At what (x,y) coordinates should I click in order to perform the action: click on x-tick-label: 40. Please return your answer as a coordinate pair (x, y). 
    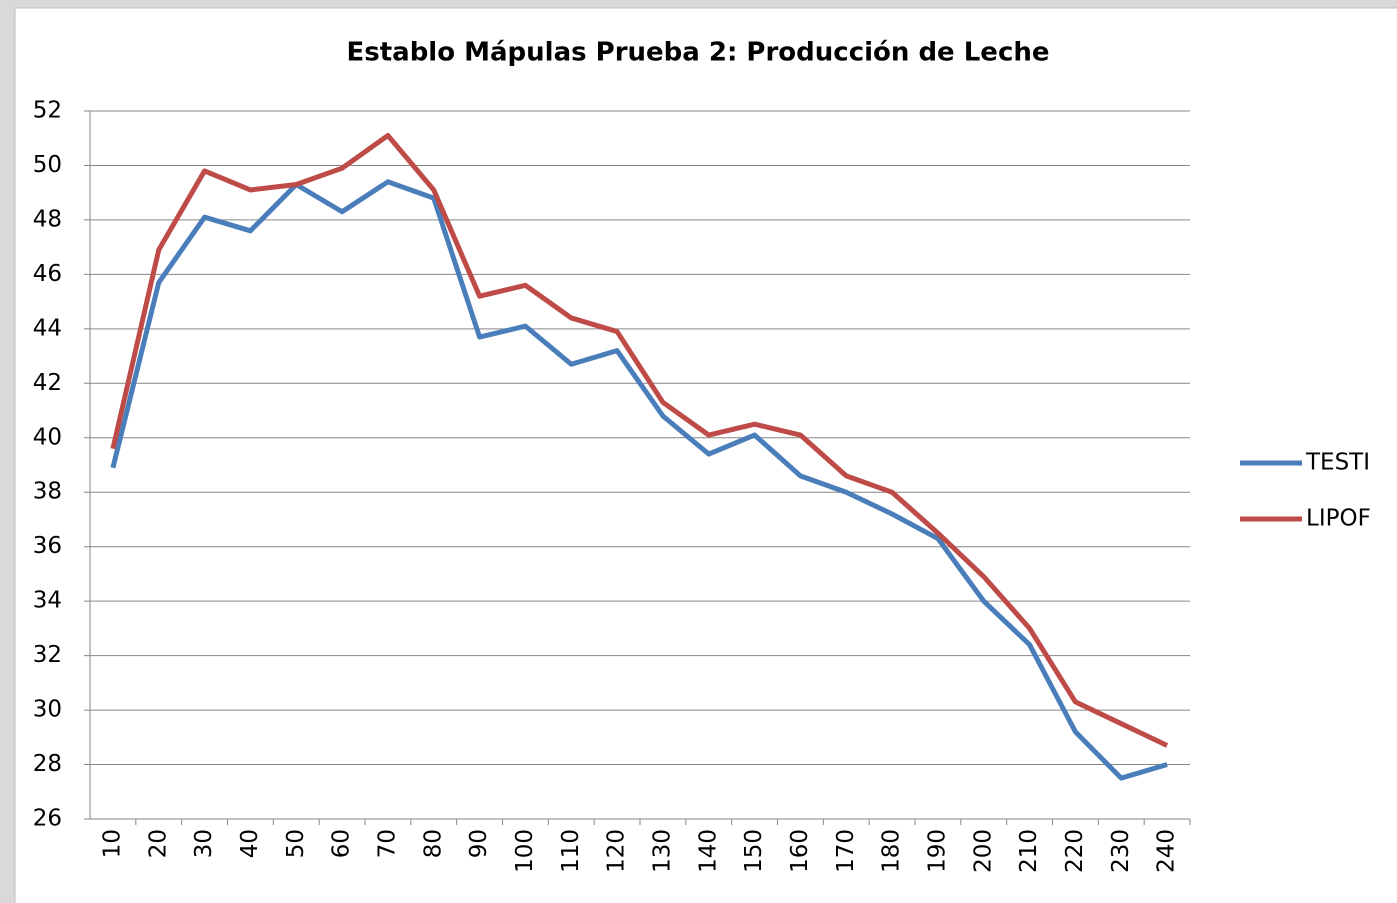
    Looking at the image, I should click on (250, 843).